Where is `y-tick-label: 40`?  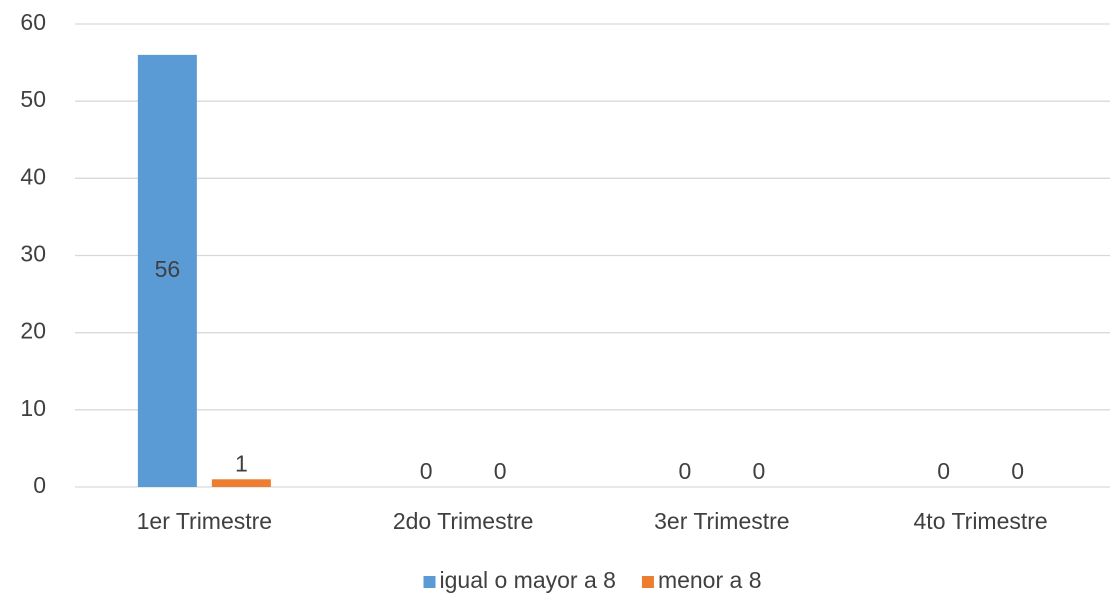
y-tick-label: 40 is located at coordinates (33, 176).